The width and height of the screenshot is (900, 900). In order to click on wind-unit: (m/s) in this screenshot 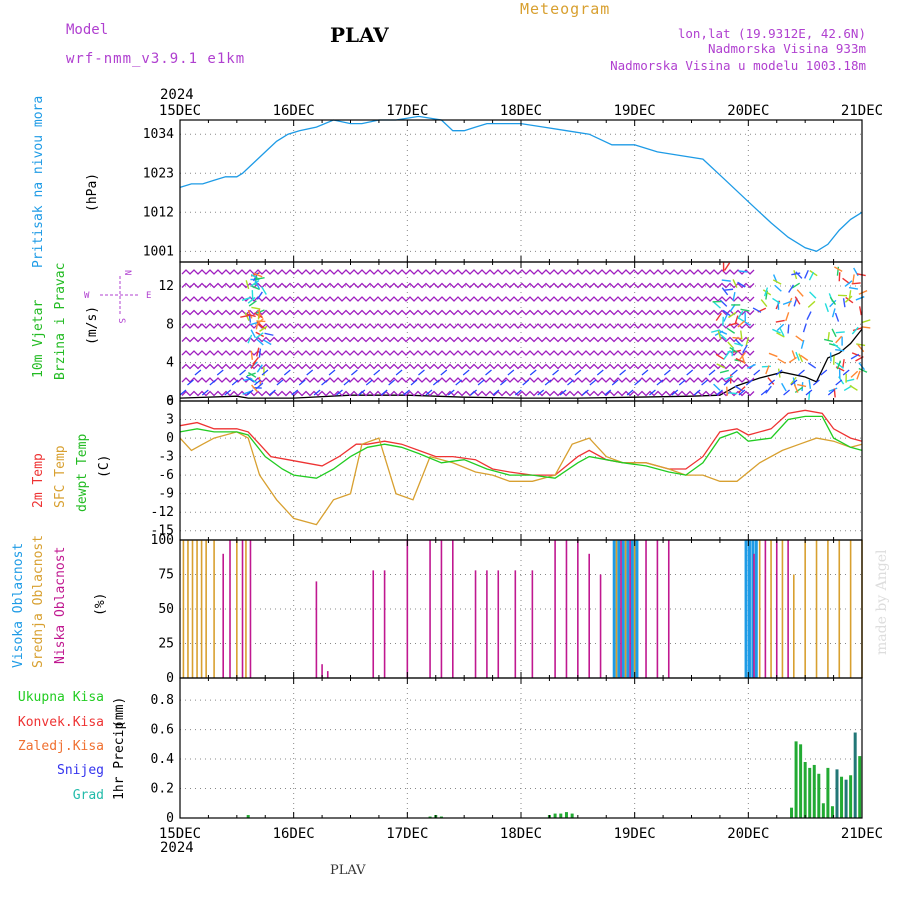, I will do `click(92, 325)`.